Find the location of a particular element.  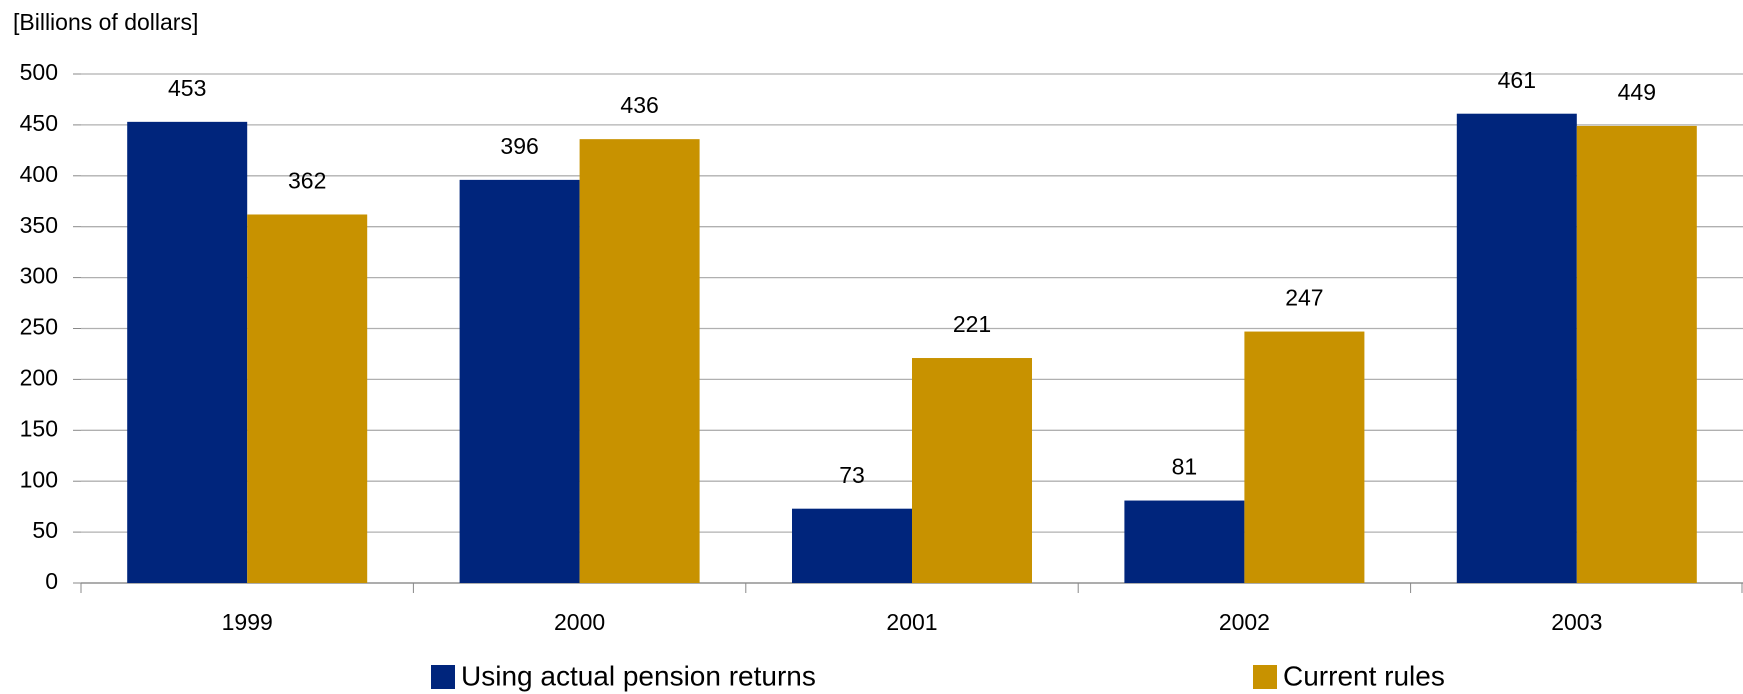

data-label: 449 is located at coordinates (1637, 92).